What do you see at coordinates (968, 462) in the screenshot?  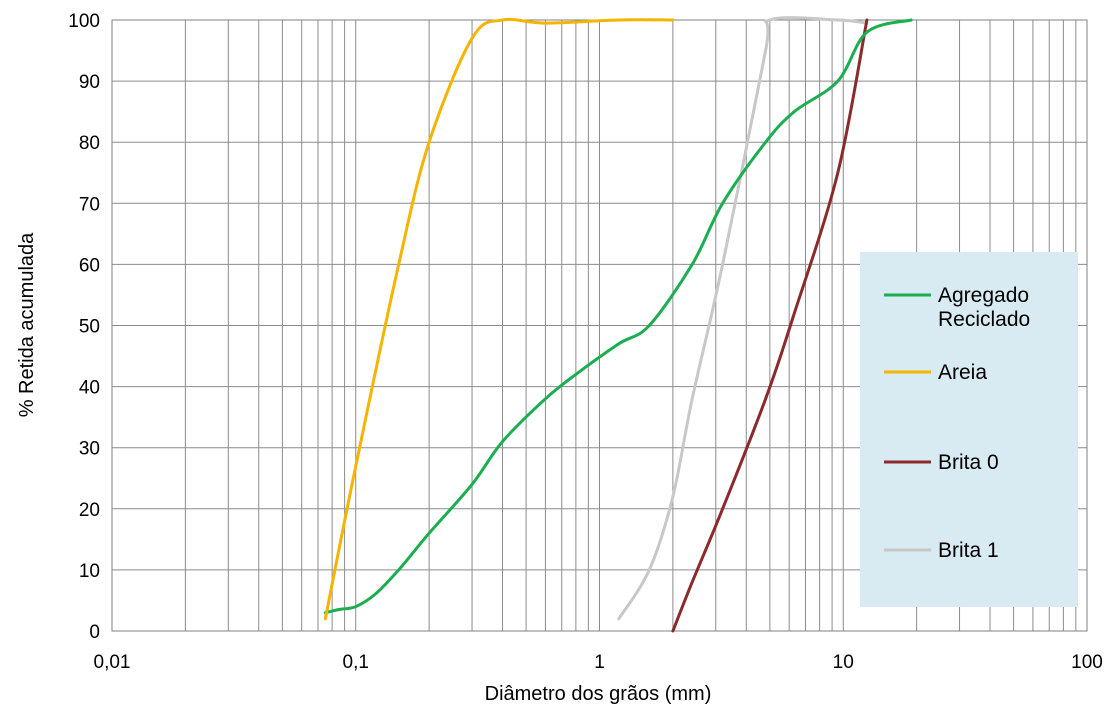 I see `legend-label-brita-0: Brita 0` at bounding box center [968, 462].